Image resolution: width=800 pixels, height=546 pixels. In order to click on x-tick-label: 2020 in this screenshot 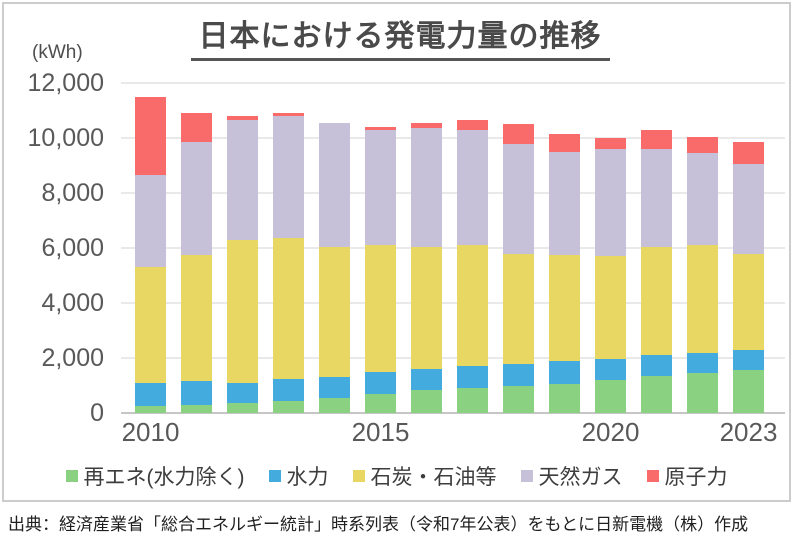, I will do `click(610, 432)`.